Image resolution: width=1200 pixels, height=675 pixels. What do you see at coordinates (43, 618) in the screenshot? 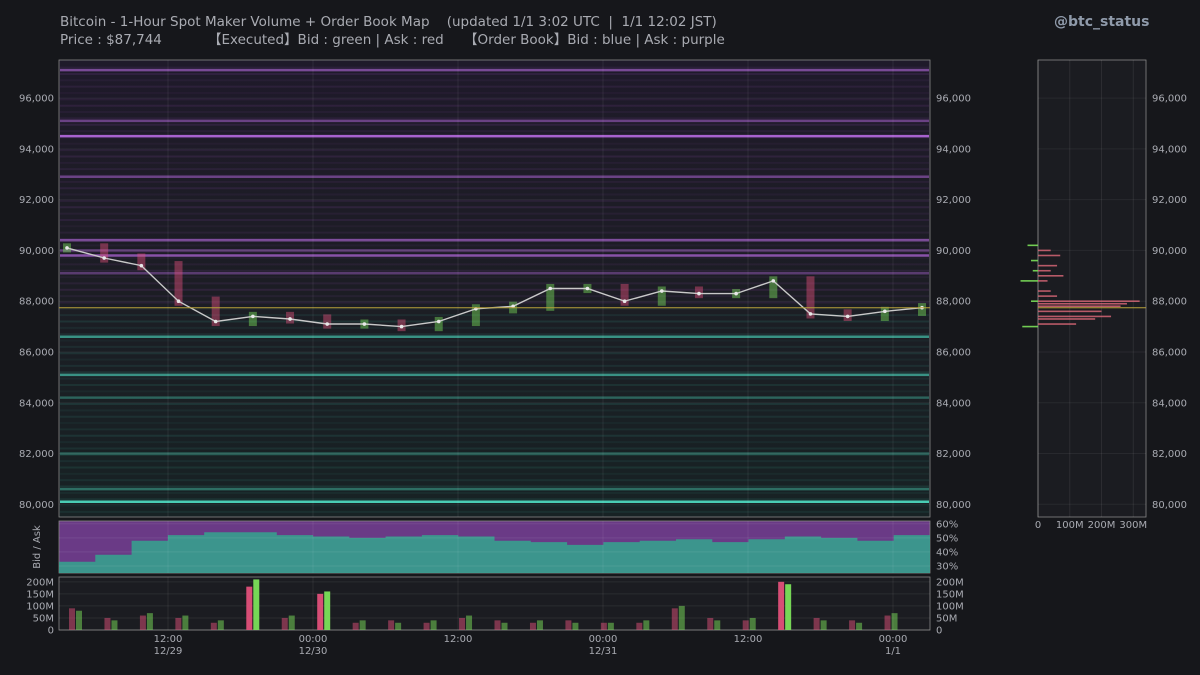
I see `volume-tick-label-left: 50M` at bounding box center [43, 618].